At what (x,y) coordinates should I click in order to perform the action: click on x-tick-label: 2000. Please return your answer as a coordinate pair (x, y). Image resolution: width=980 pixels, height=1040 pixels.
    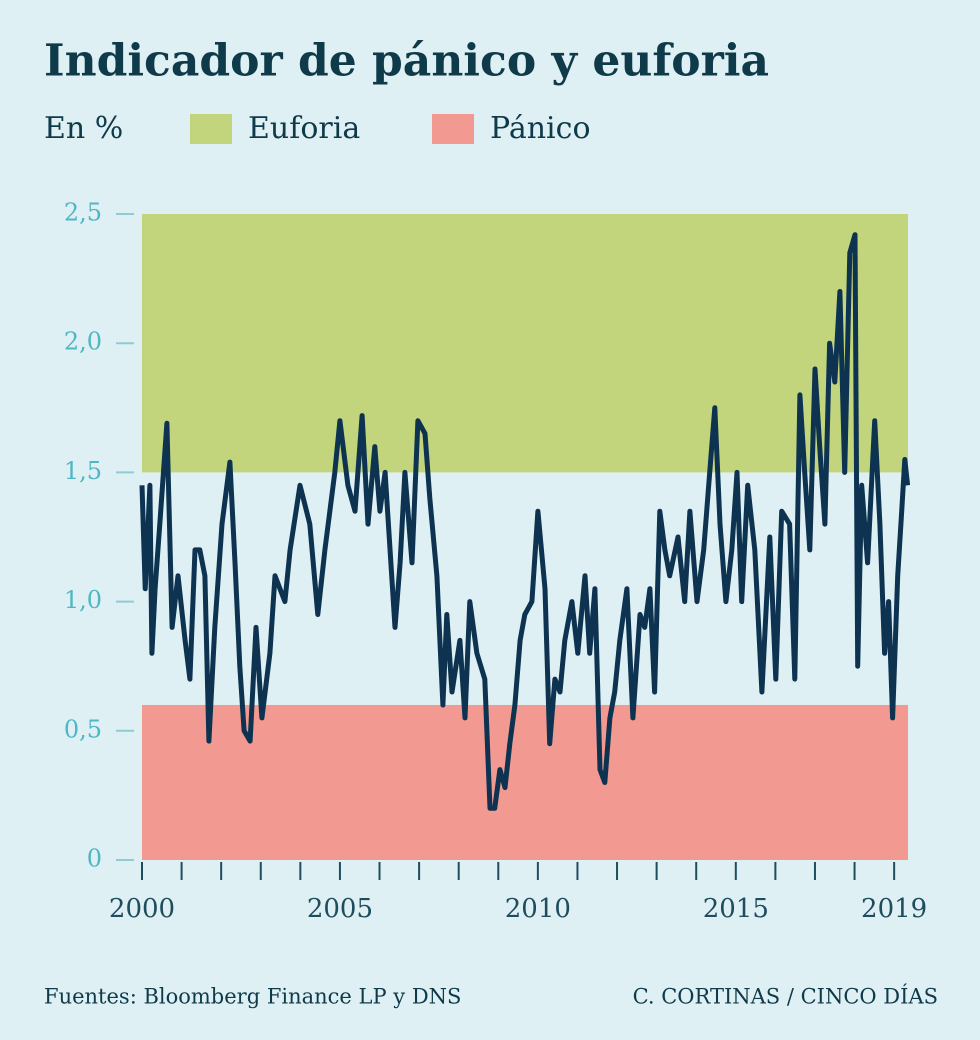
    Looking at the image, I should click on (142, 909).